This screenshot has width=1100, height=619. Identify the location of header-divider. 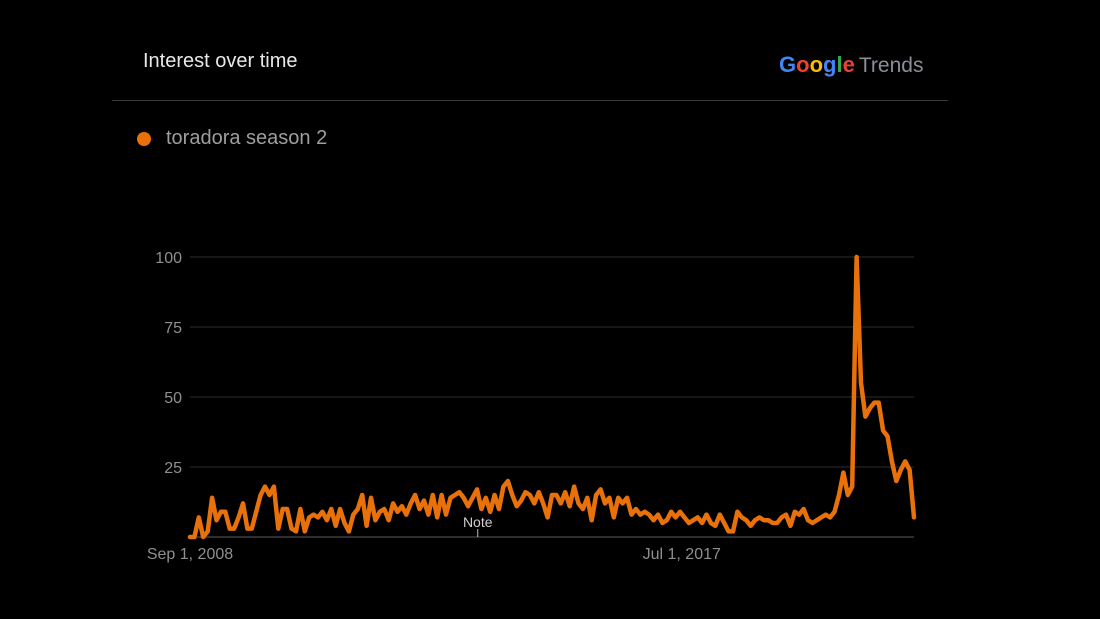
(530, 100).